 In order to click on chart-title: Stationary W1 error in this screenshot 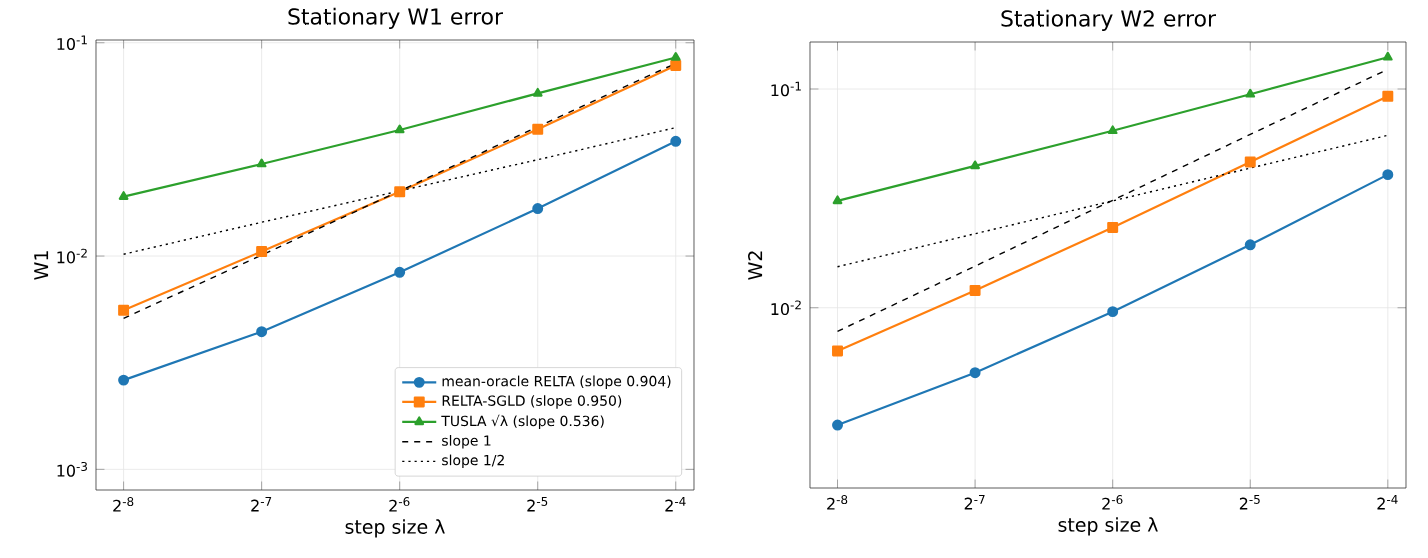, I will do `click(395, 18)`.